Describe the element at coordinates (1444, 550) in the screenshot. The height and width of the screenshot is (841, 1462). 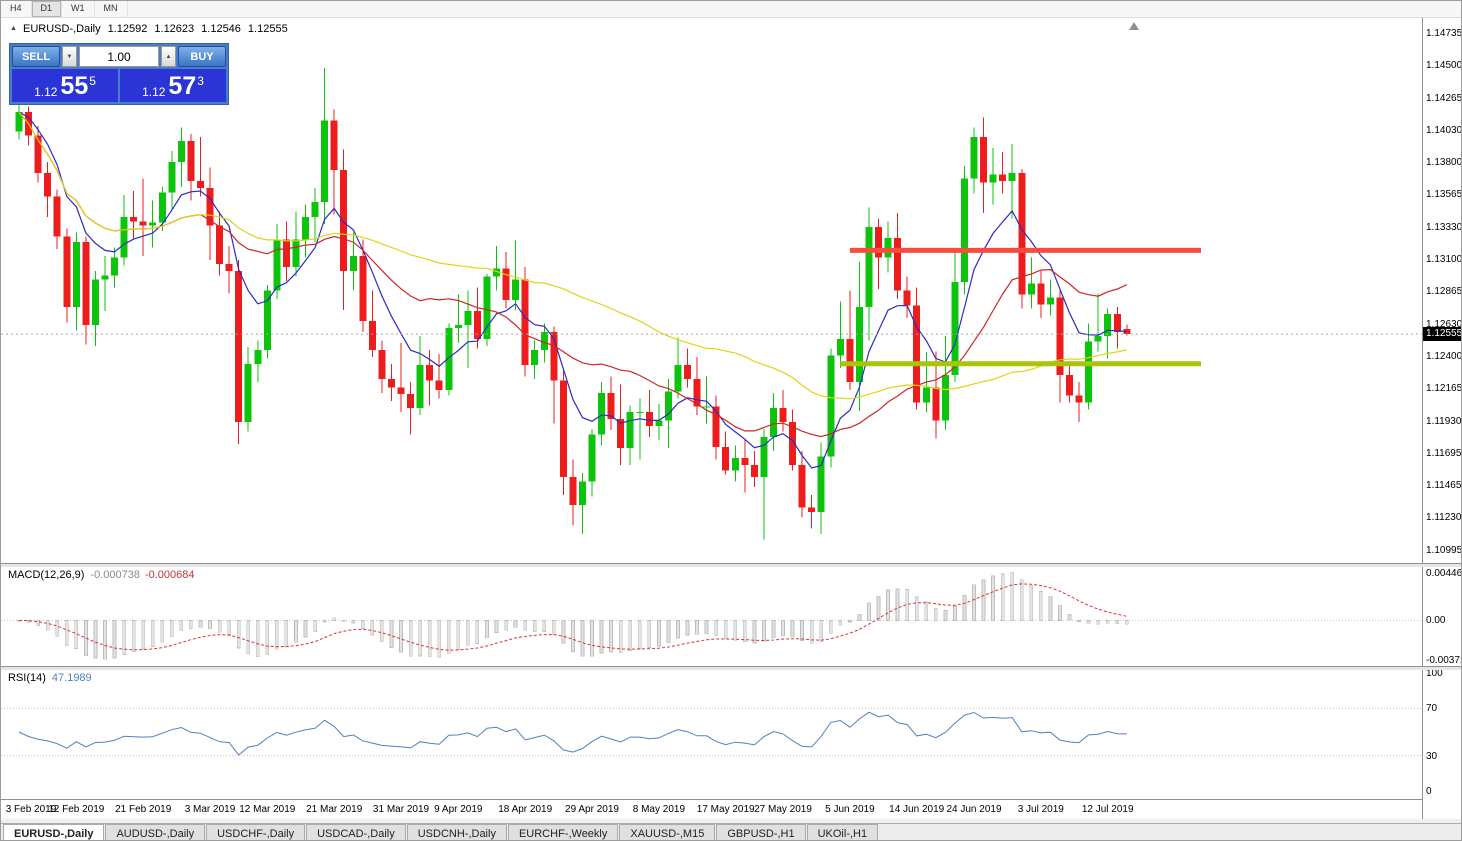
I see `price-axis-label: 1.10995` at that location.